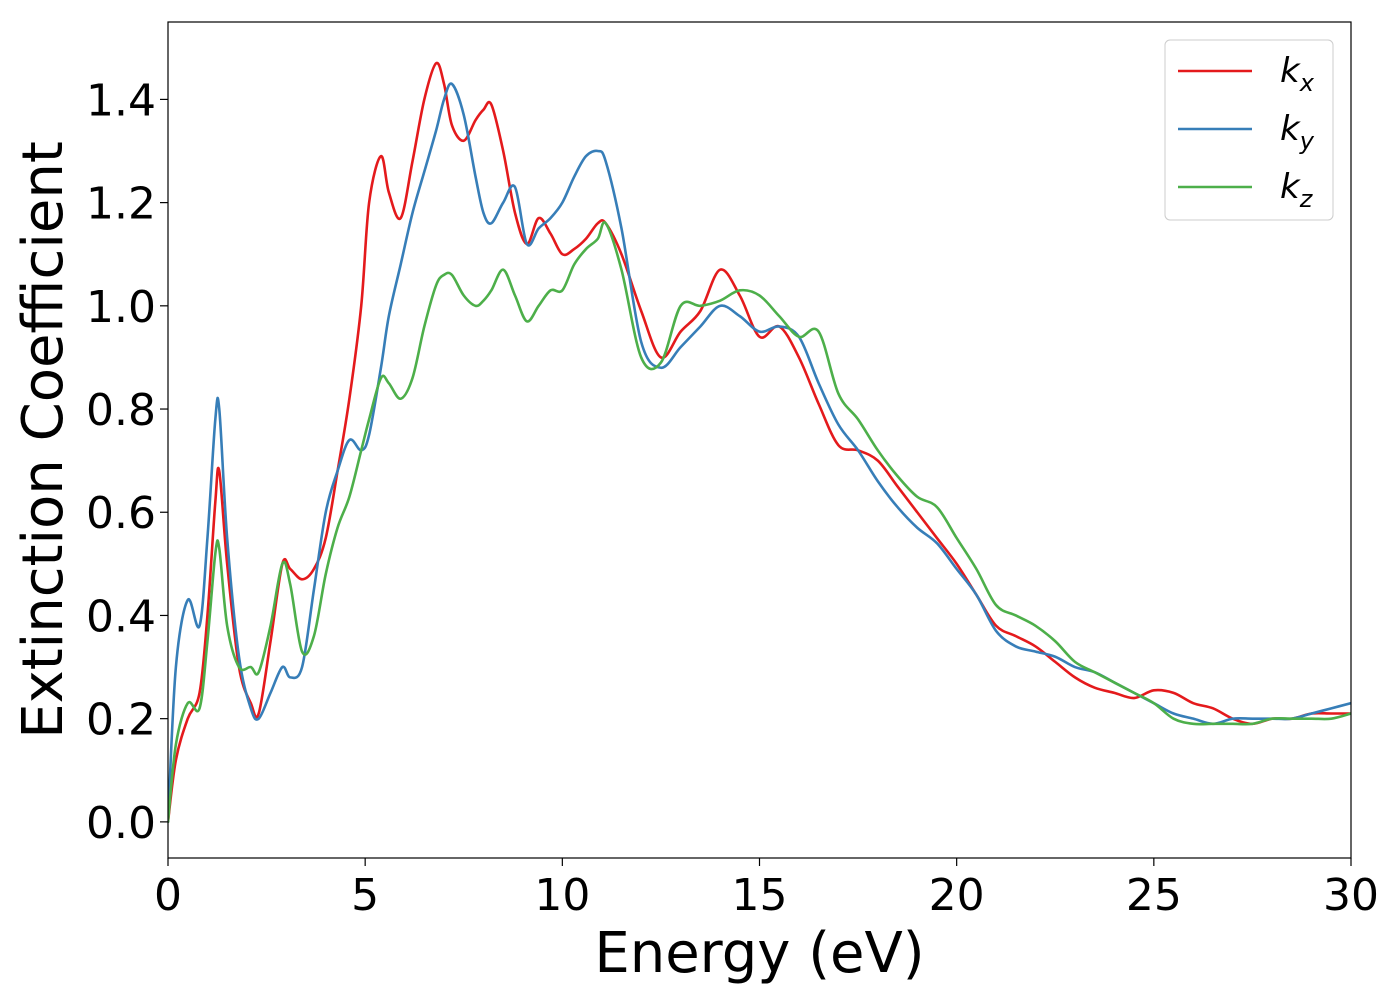 The width and height of the screenshot is (1400, 1005). I want to click on x-tick-label: 30, so click(1351, 895).